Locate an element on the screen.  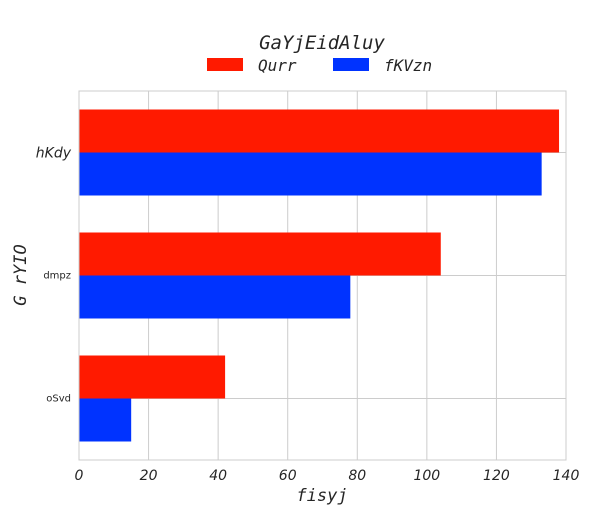
chart-title: GaYjEidAluy is located at coordinates (322, 43).